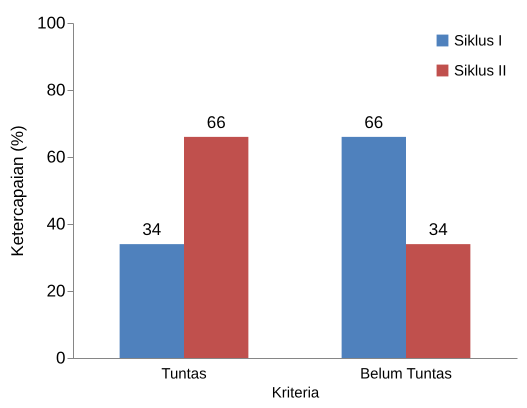 The width and height of the screenshot is (527, 408). I want to click on y-tick-label: 60, so click(56, 157).